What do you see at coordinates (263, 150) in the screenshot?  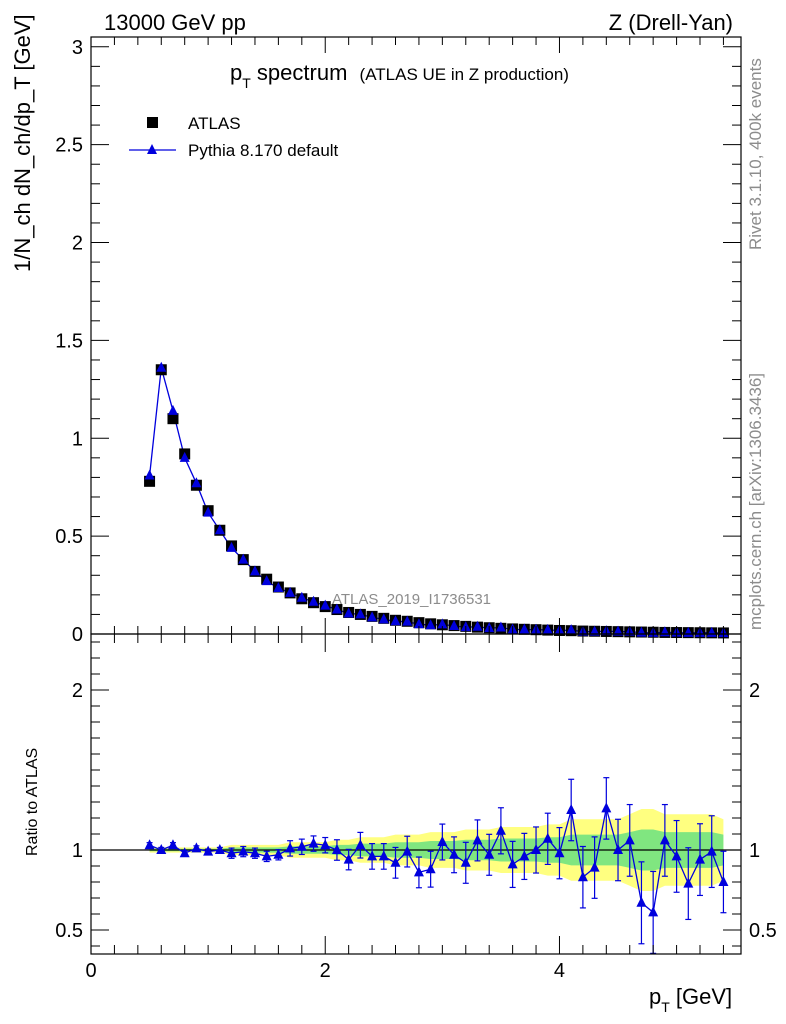 I see `legend-pythia-label: Pythia 8.170 default` at bounding box center [263, 150].